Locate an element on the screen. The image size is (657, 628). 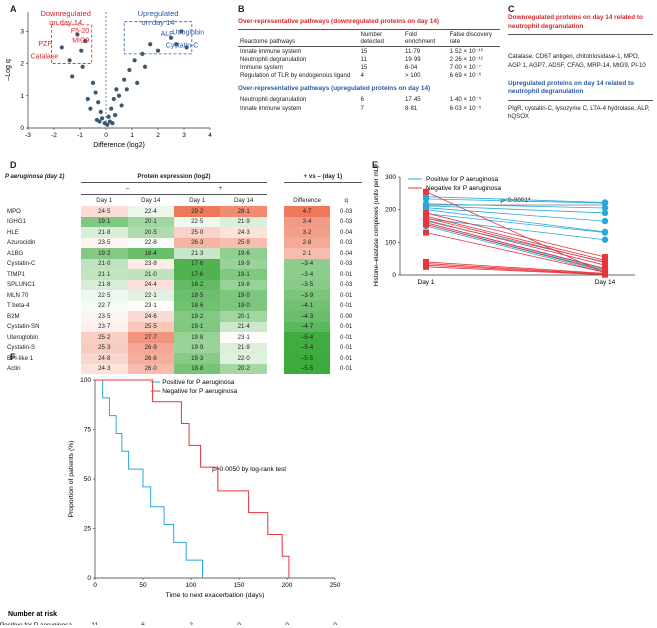
table-cell: Immune system is located at coordinates (262, 67).